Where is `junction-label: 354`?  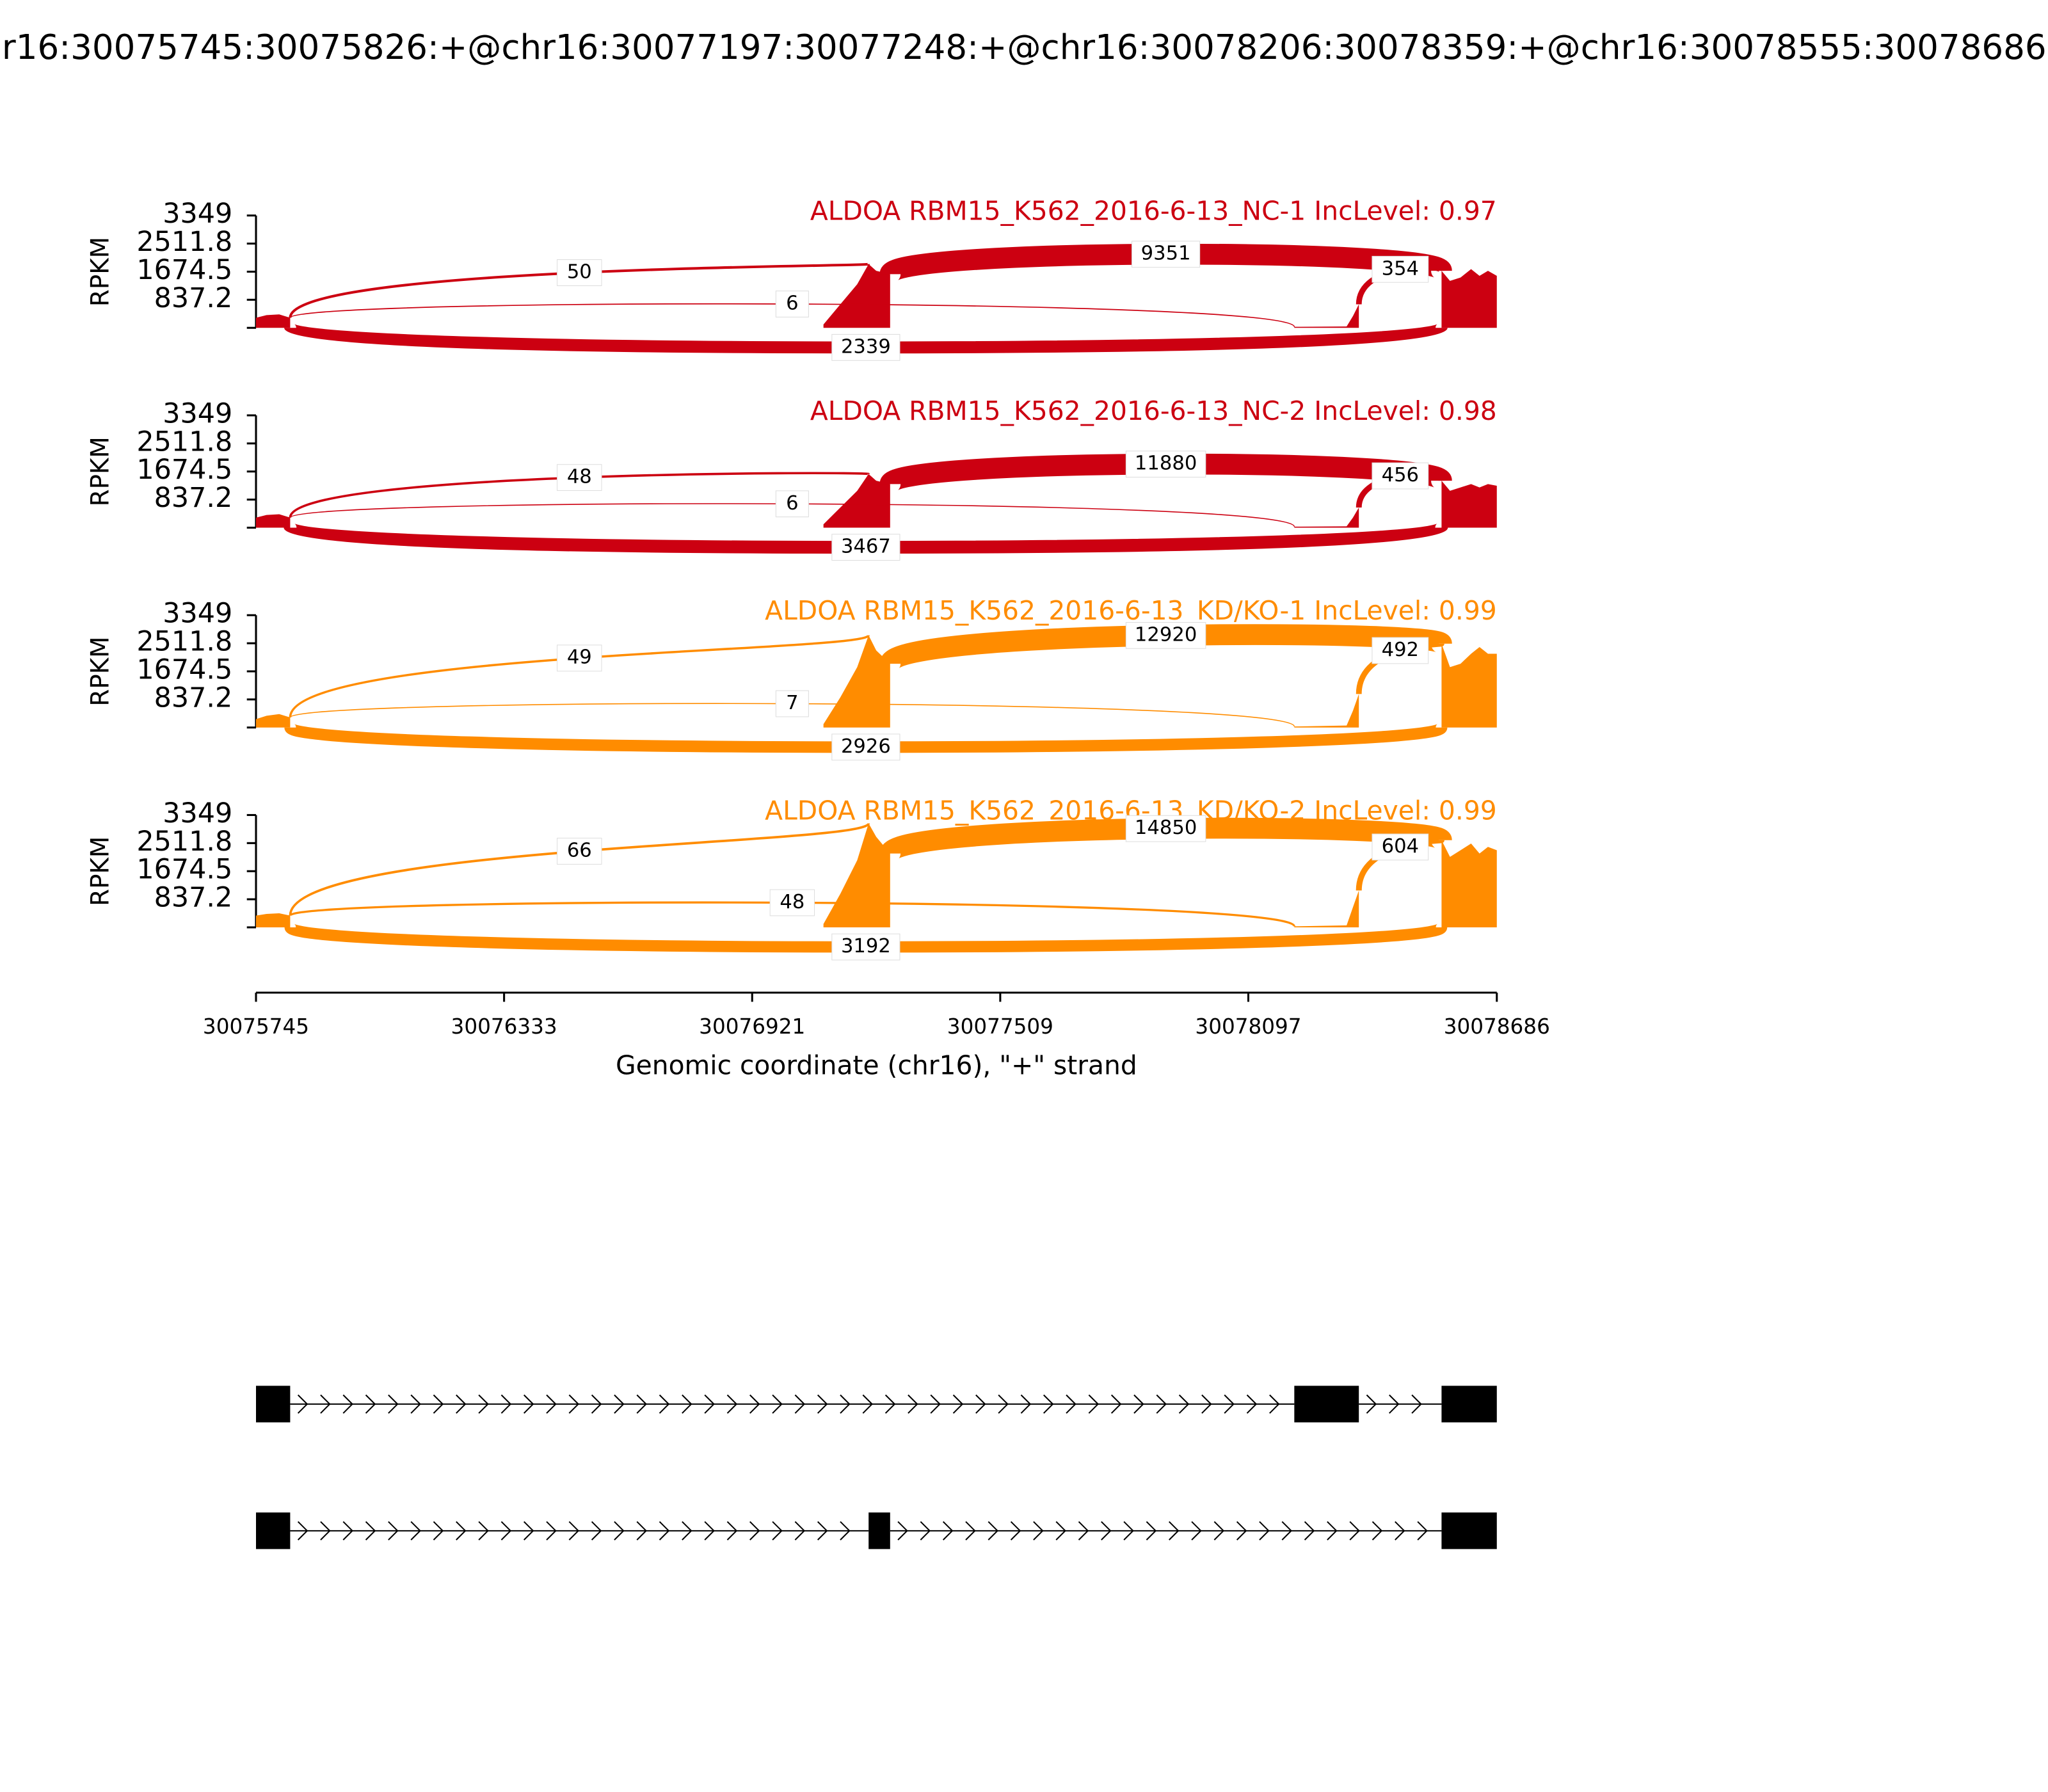 junction-label: 354 is located at coordinates (1400, 268).